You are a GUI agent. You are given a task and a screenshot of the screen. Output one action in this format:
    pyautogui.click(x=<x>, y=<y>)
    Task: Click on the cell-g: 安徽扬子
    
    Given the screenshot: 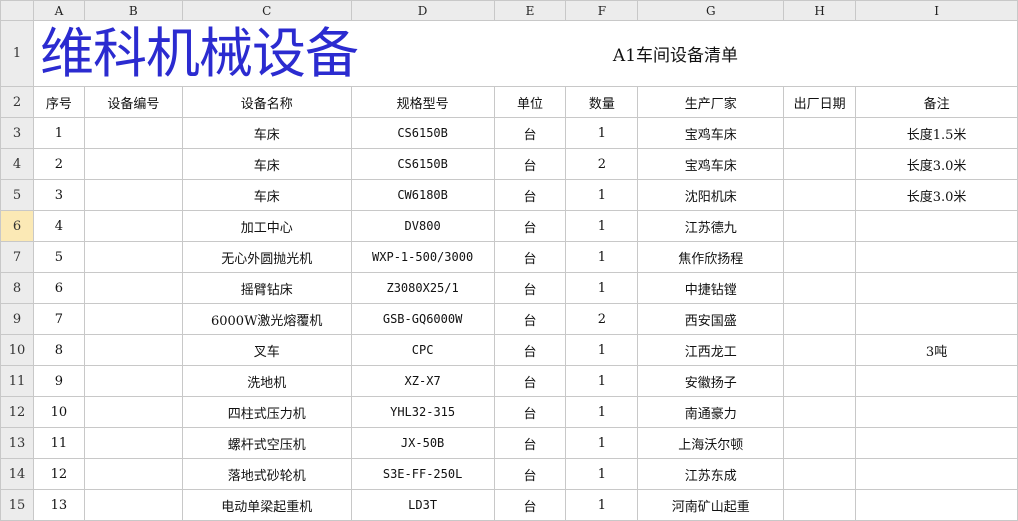 What is the action you would take?
    pyautogui.click(x=711, y=381)
    